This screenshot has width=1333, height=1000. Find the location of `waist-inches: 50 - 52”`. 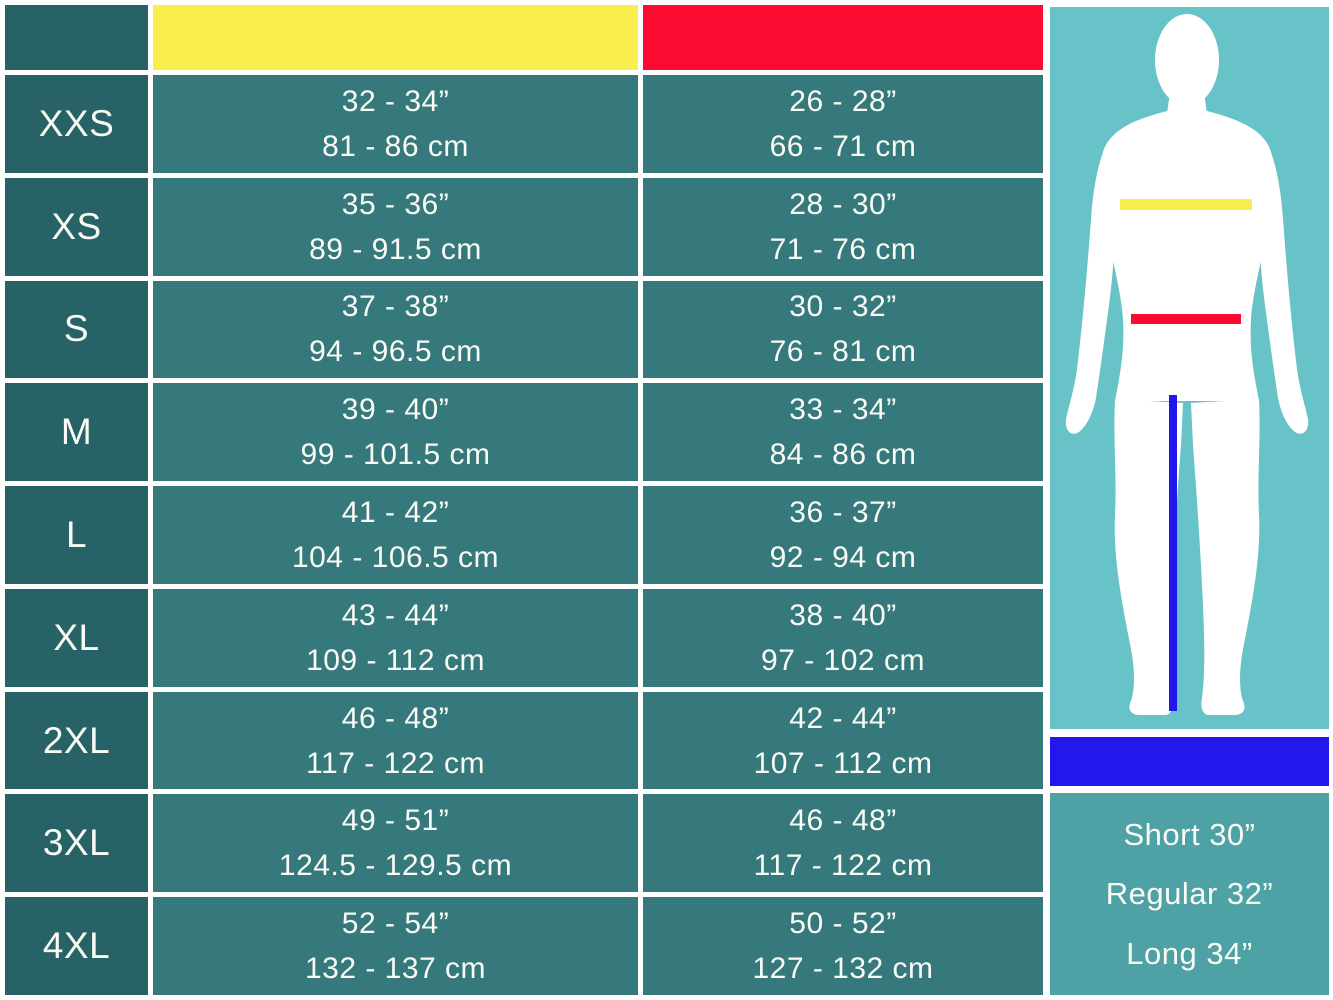

waist-inches: 50 - 52” is located at coordinates (843, 924).